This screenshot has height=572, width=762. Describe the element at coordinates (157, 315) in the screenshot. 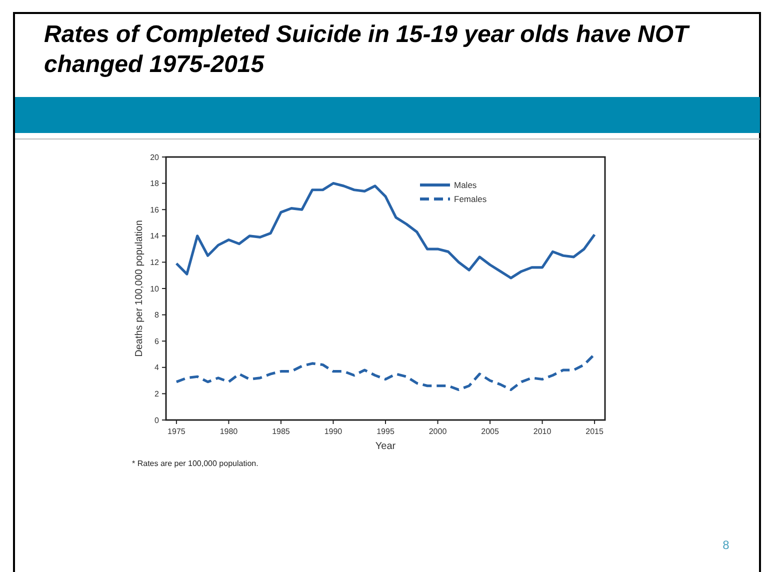

I see `y-tick-label: 8` at that location.